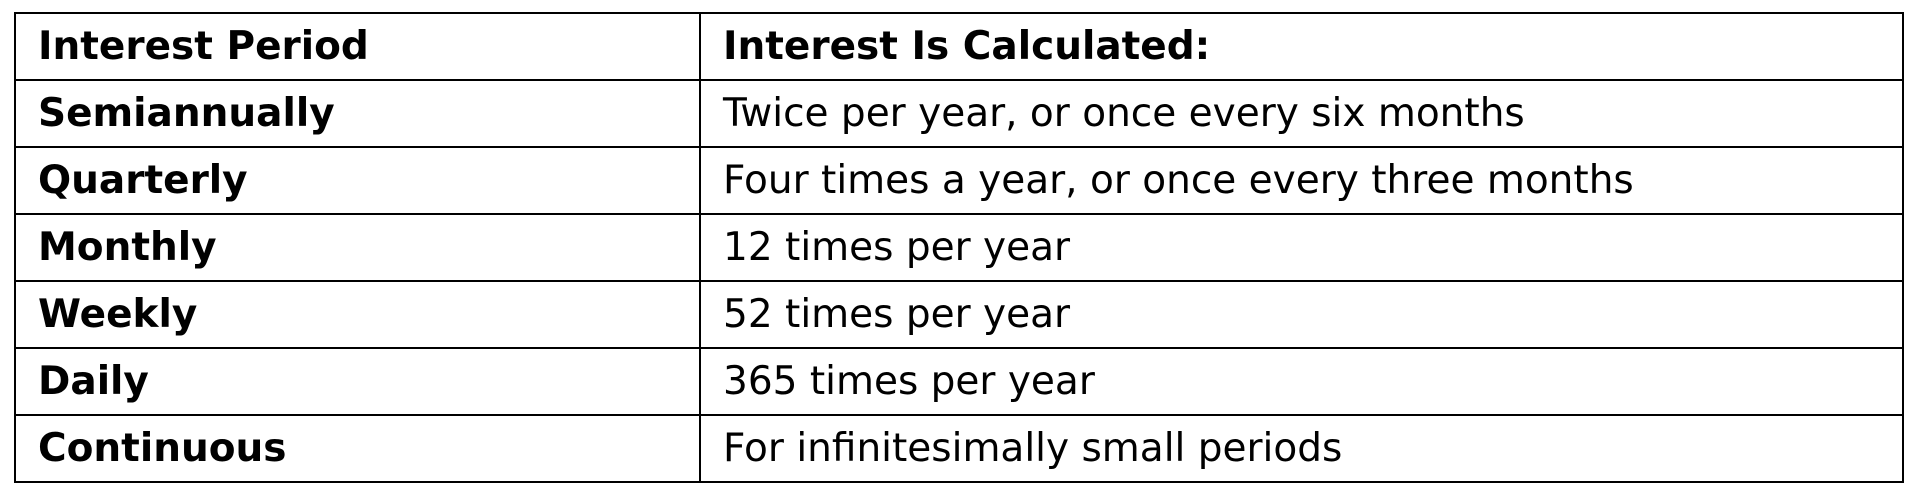 This screenshot has width=1916, height=504. I want to click on header-interest-calculated: Interest Is Calculated:, so click(1301, 46).